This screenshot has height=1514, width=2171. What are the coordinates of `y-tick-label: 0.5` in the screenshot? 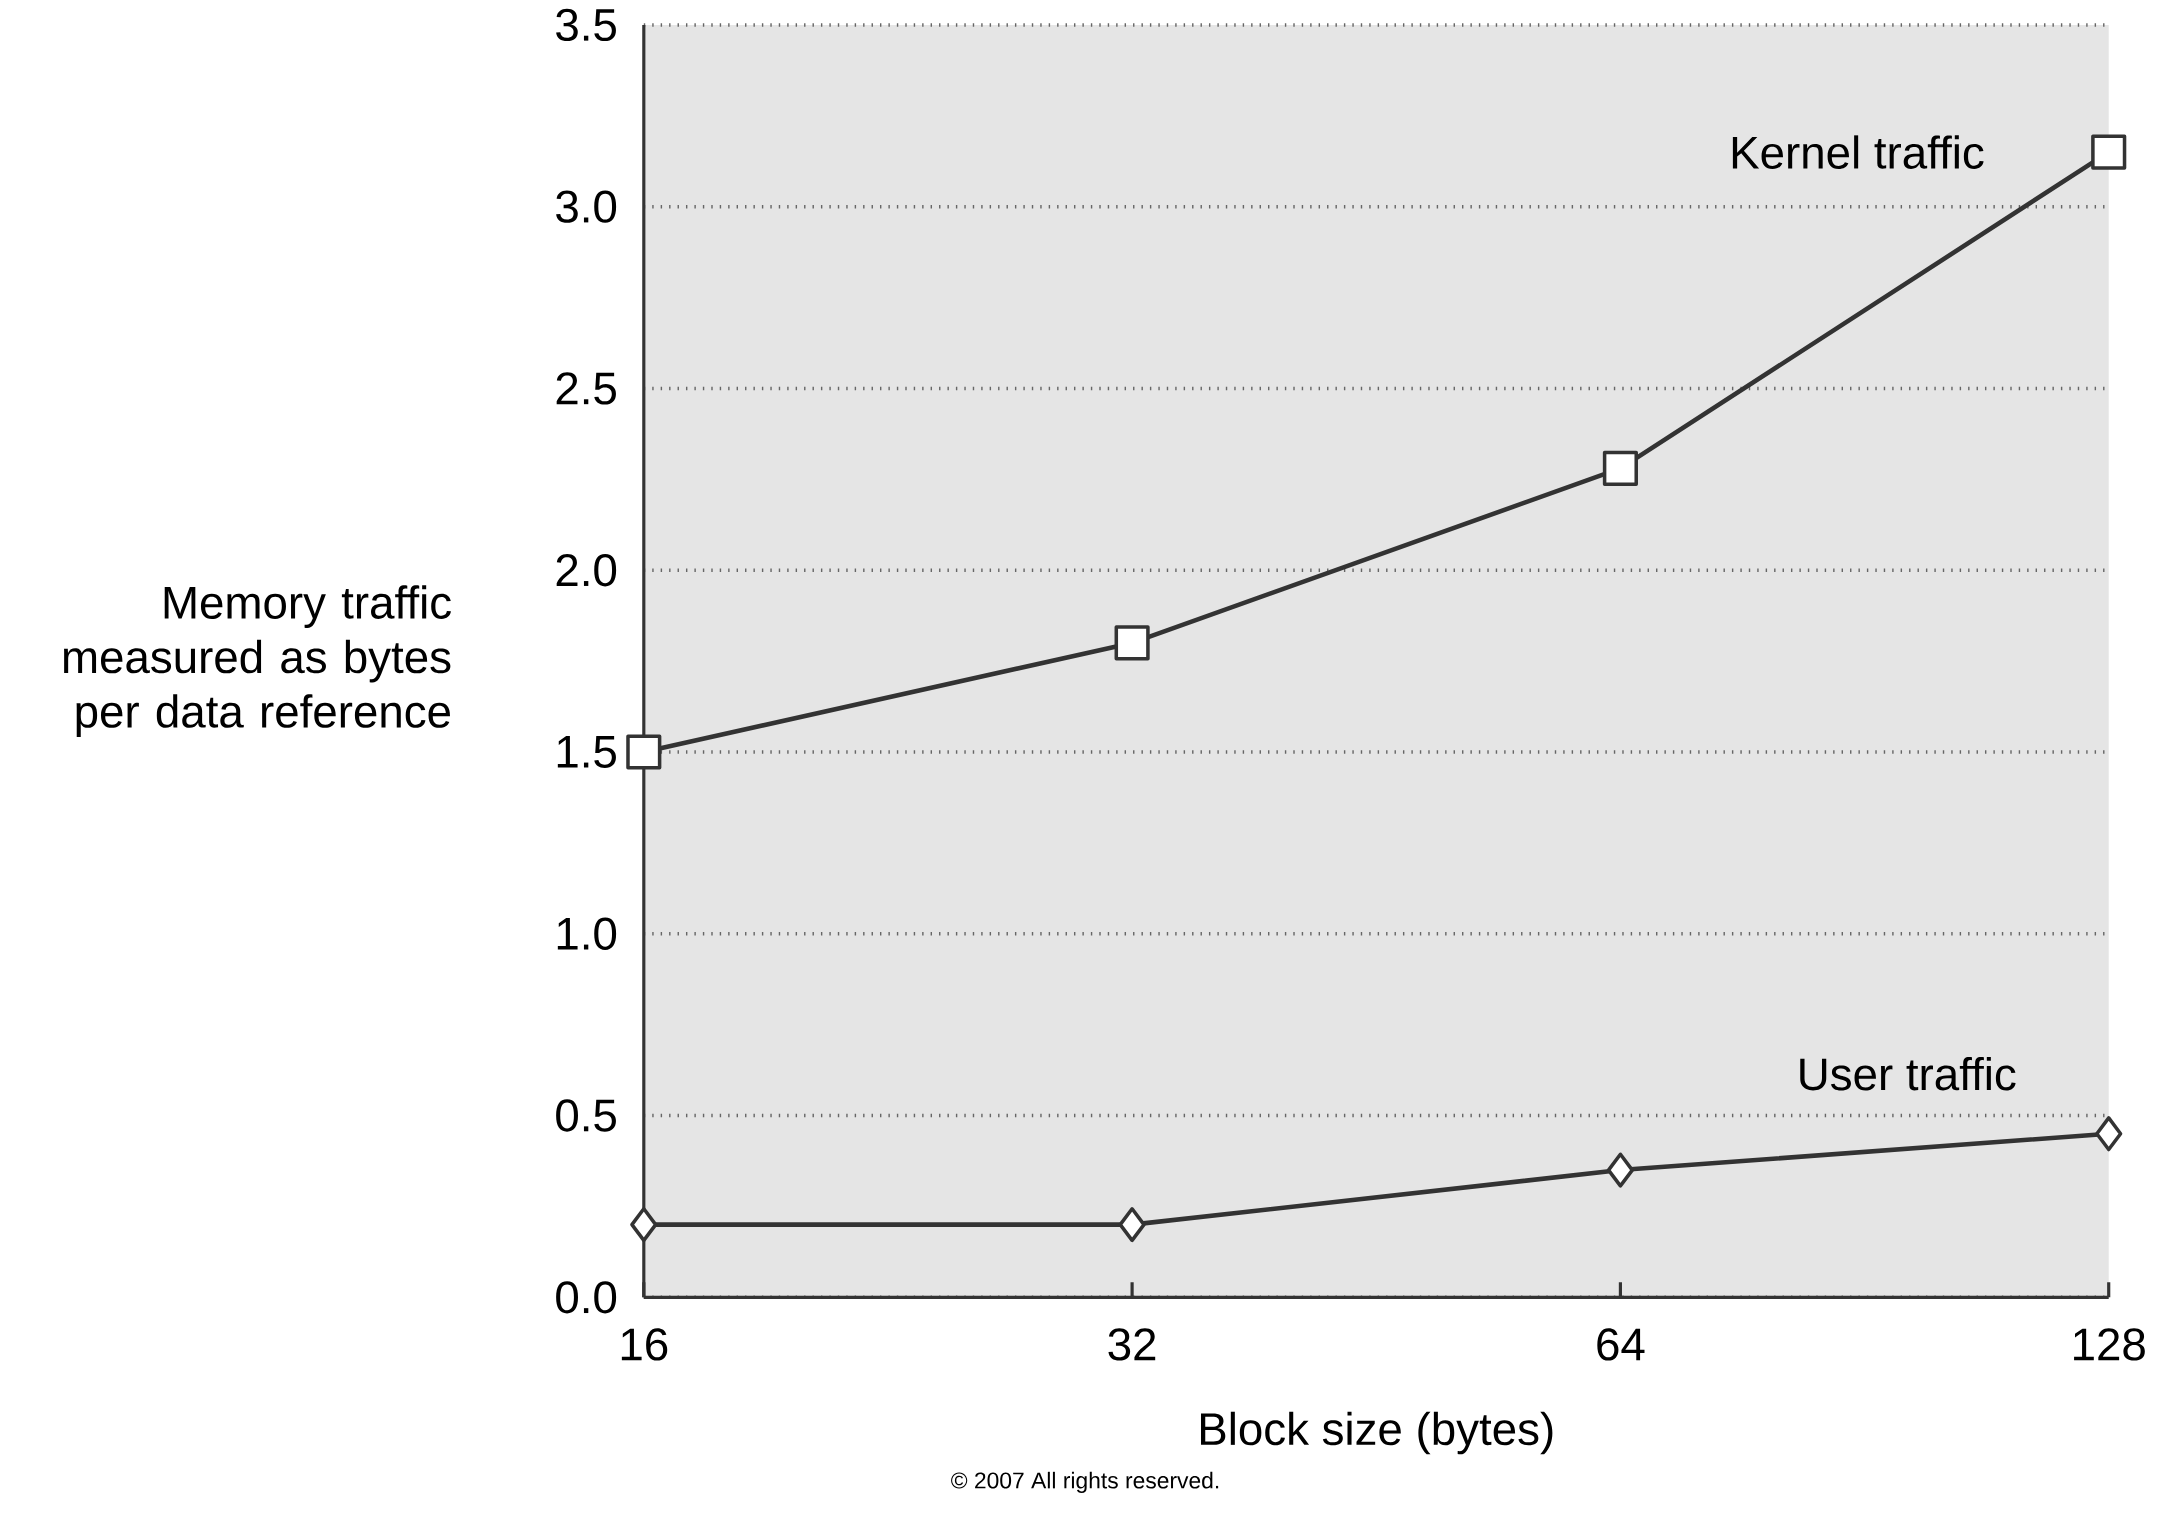 It's located at (586, 1115).